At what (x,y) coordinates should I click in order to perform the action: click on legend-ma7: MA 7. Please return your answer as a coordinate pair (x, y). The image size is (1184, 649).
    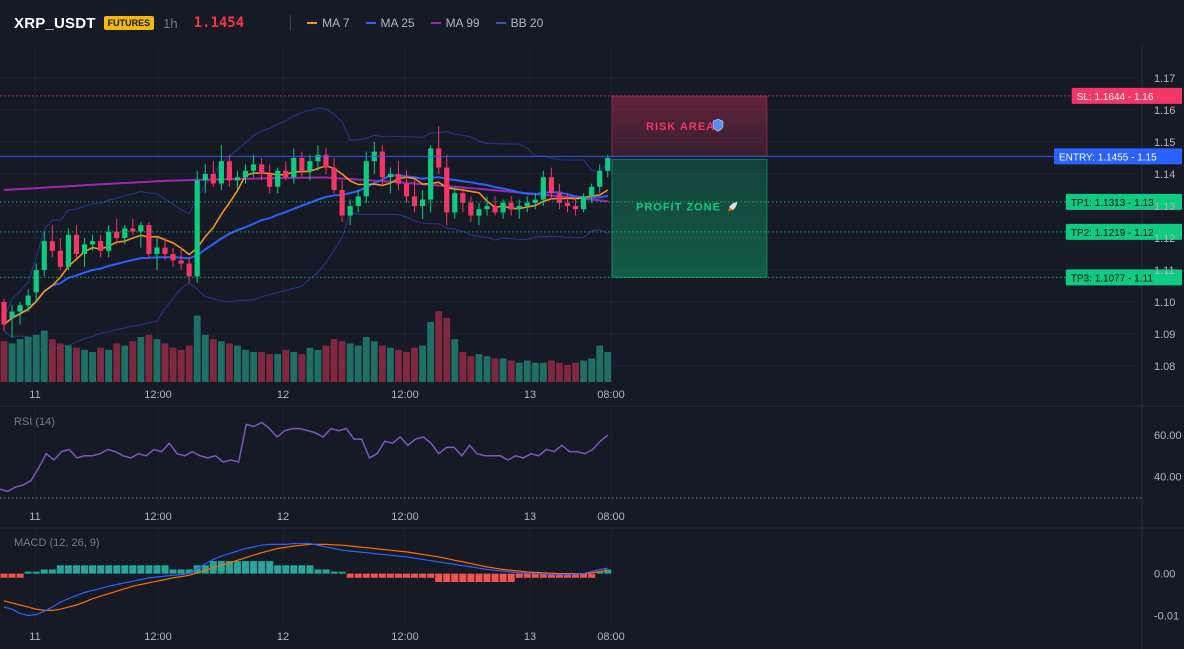
    Looking at the image, I should click on (328, 23).